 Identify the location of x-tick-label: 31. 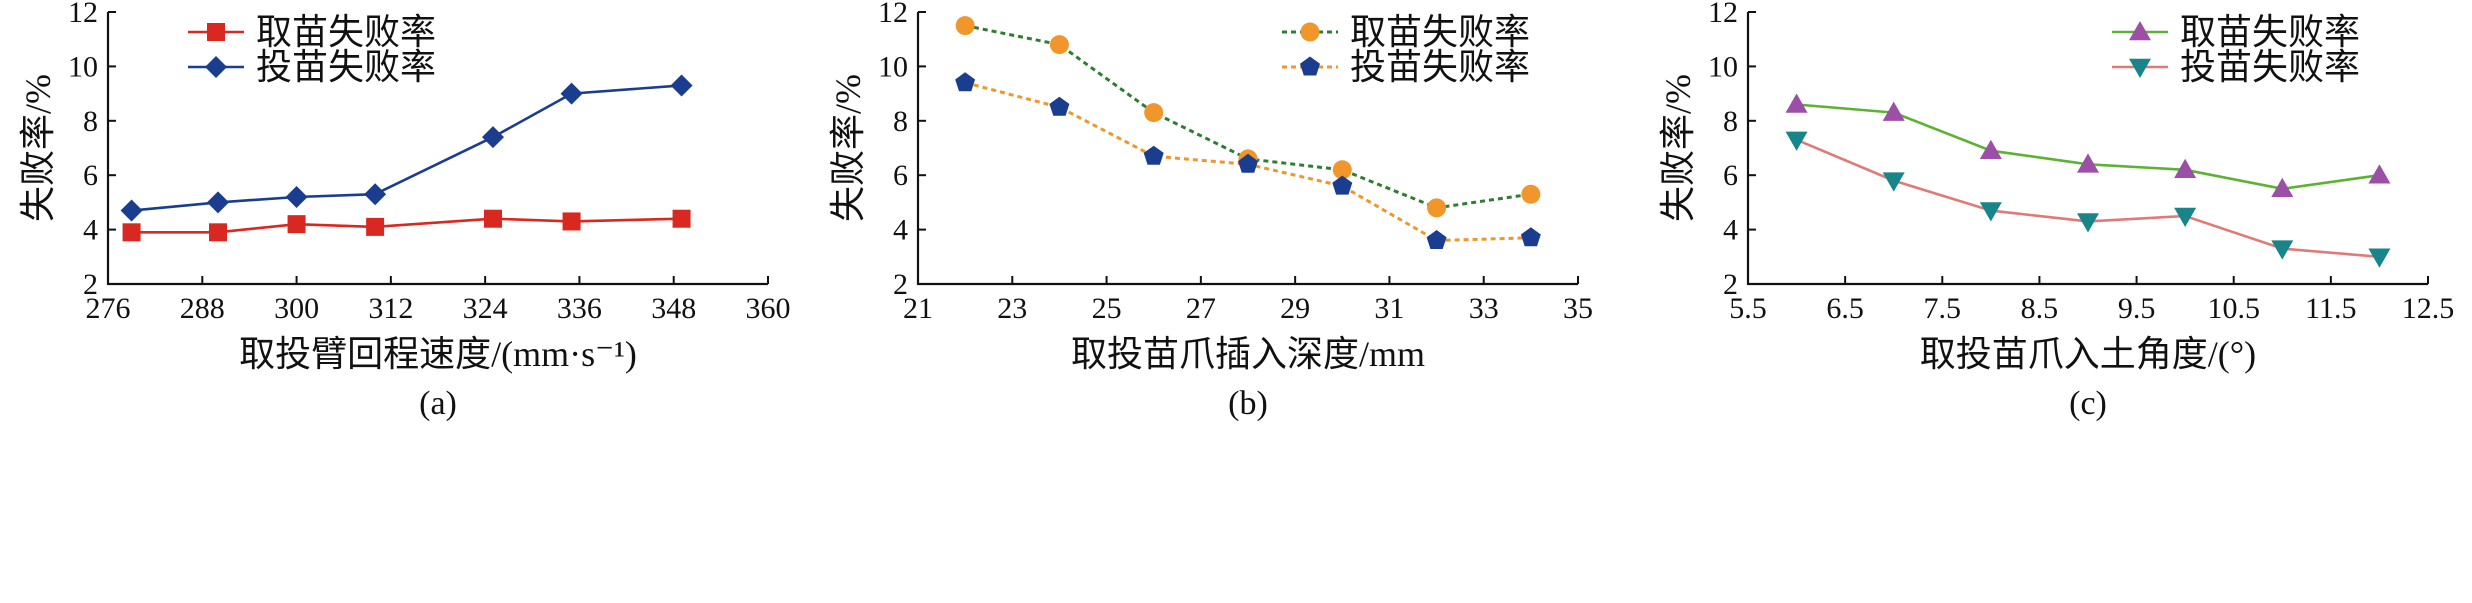
(1389, 308).